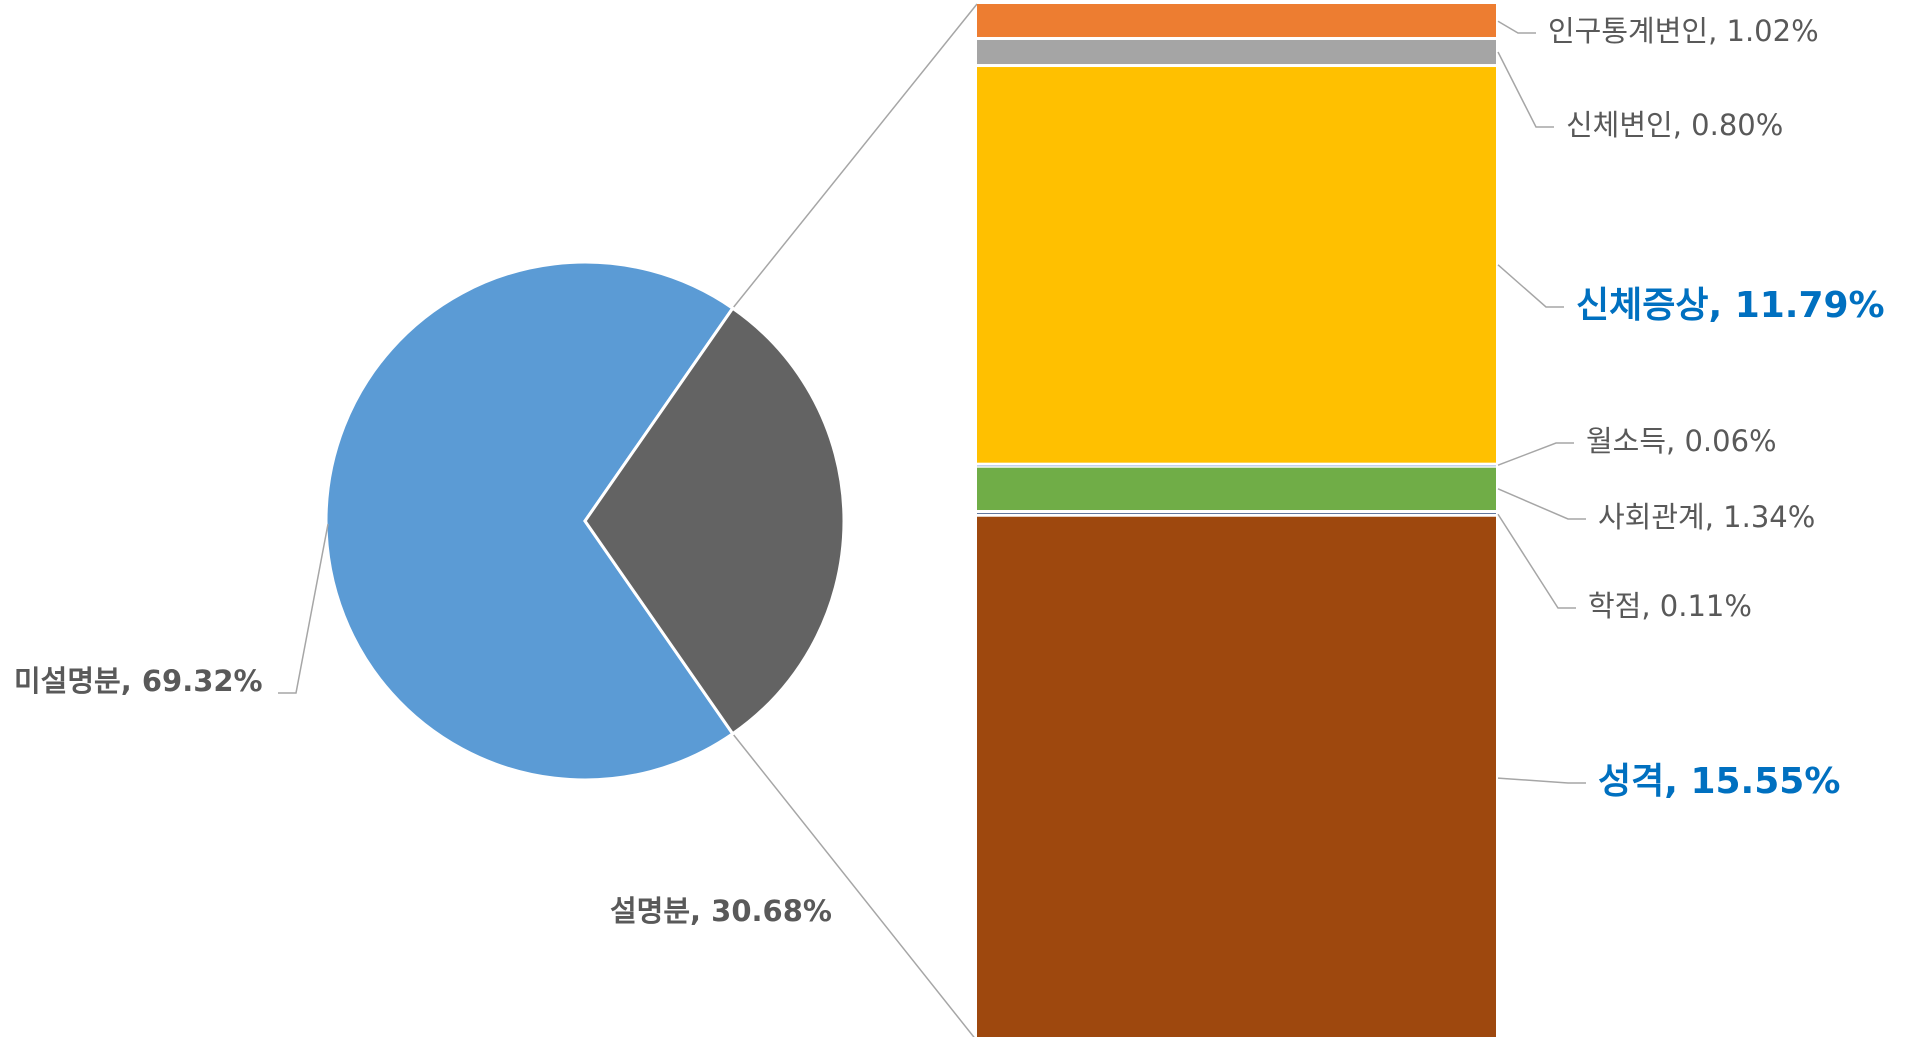  Describe the element at coordinates (721, 911) in the screenshot. I see `pie-label-explained: 설명분, 30.68%` at that location.